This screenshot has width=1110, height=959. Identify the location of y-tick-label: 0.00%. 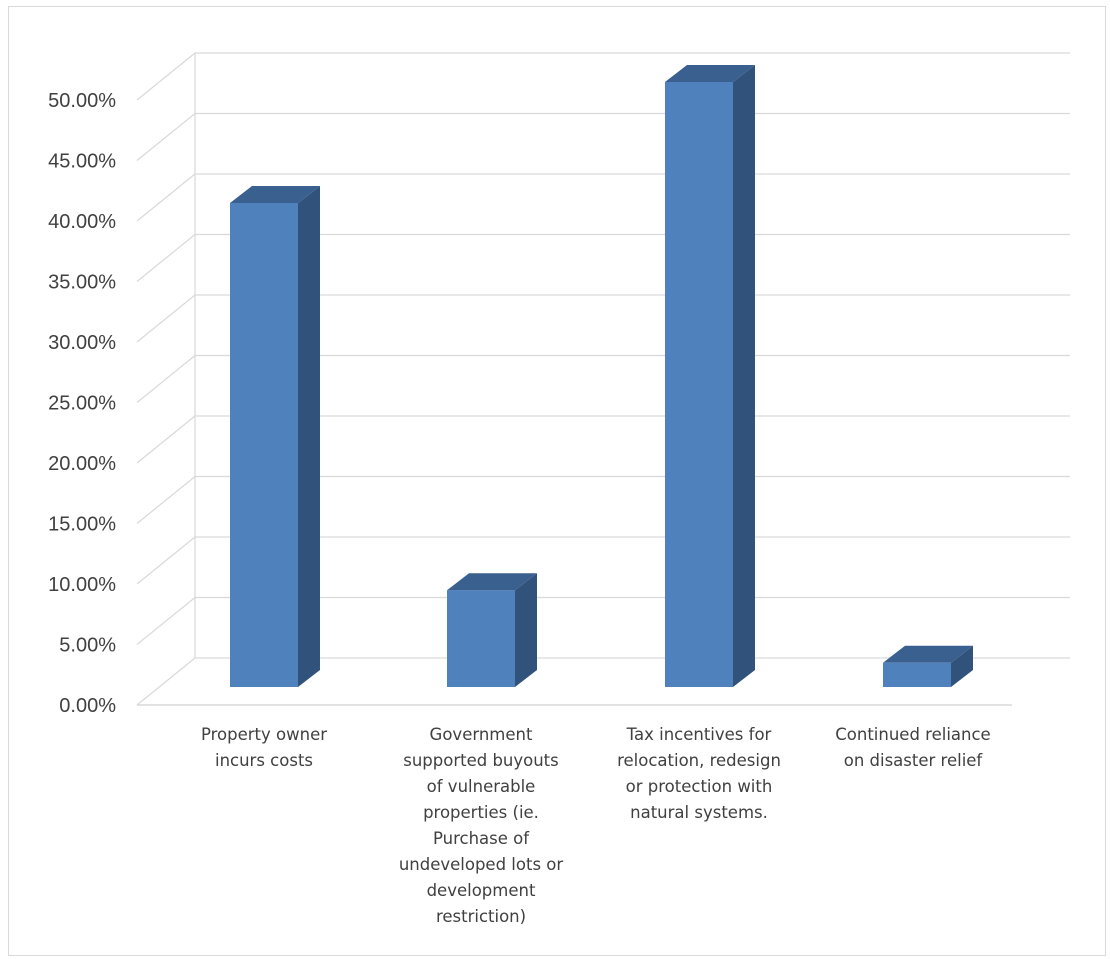
(87, 706).